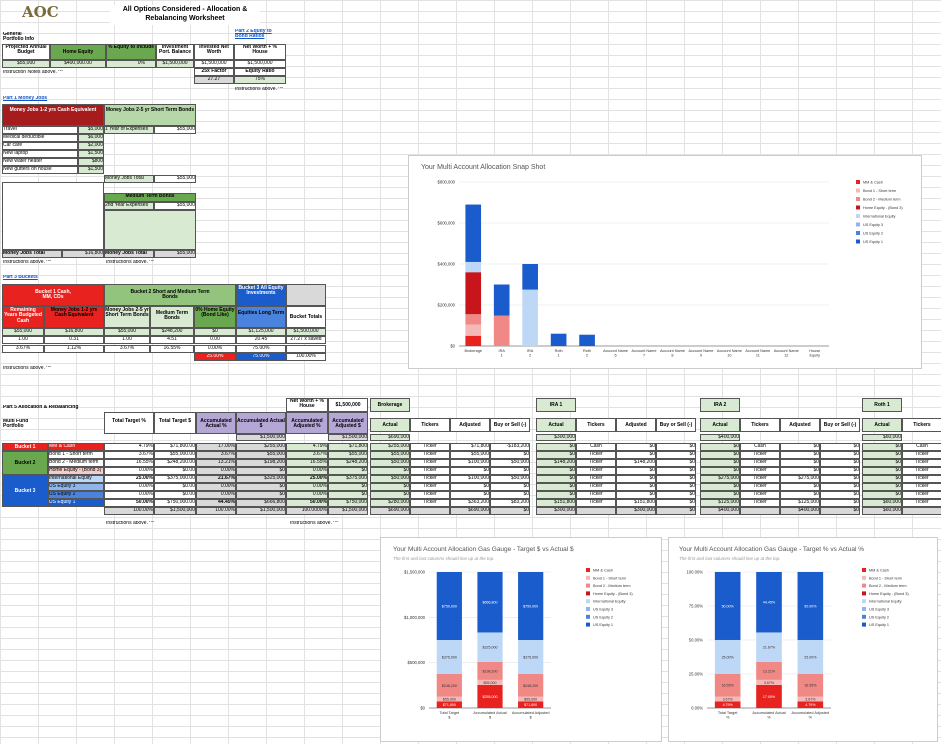  I want to click on account-cell: $125,000, so click(720, 503).